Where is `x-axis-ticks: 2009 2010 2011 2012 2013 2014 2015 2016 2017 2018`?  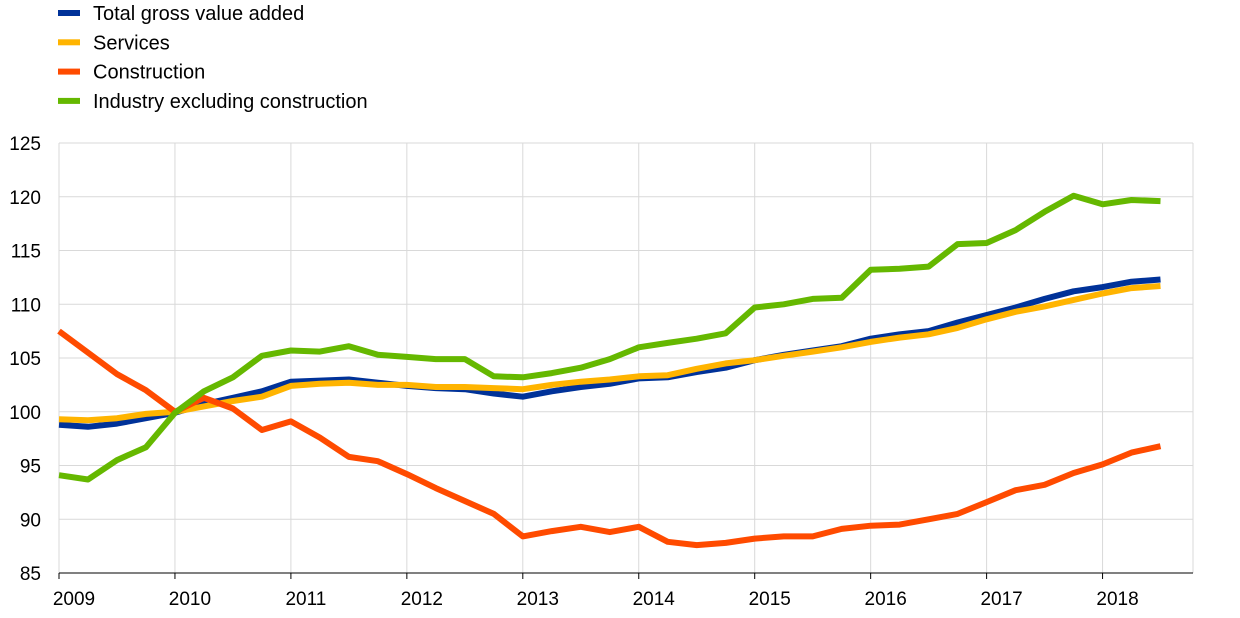
x-axis-ticks: 2009 2010 2011 2012 2013 2014 2015 2016 2017 2018 is located at coordinates (596, 591).